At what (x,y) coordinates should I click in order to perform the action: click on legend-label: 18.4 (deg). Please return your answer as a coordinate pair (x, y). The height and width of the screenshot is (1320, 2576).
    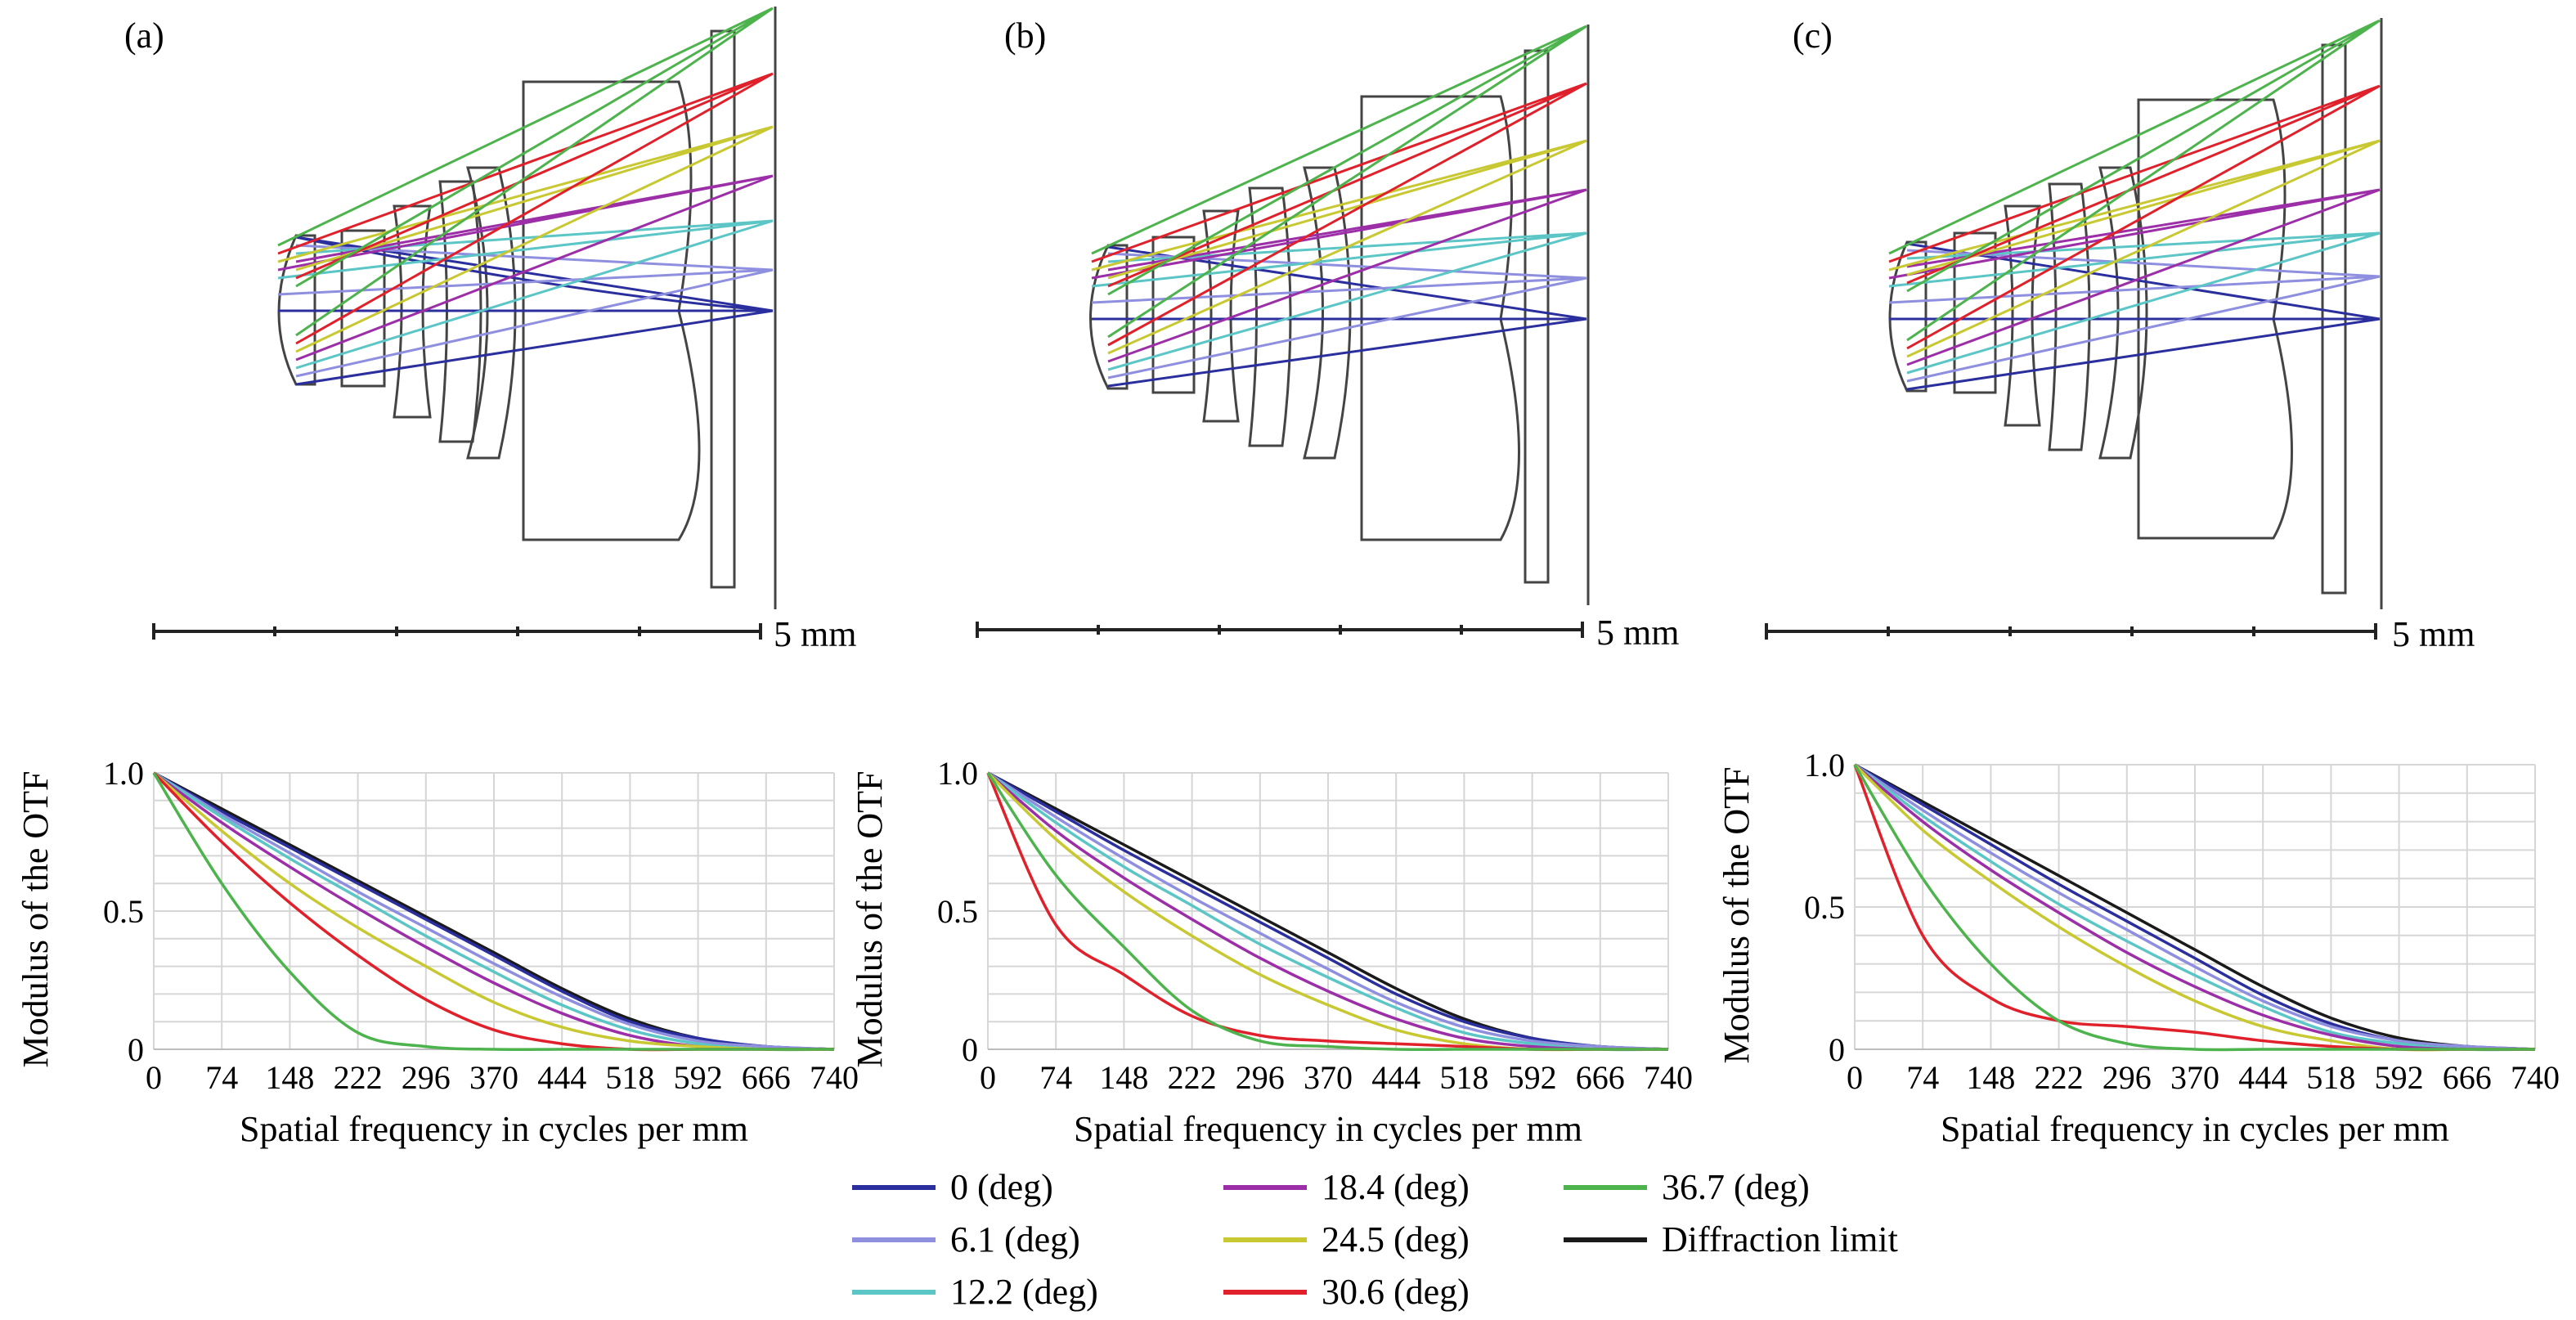
    Looking at the image, I should click on (1396, 1187).